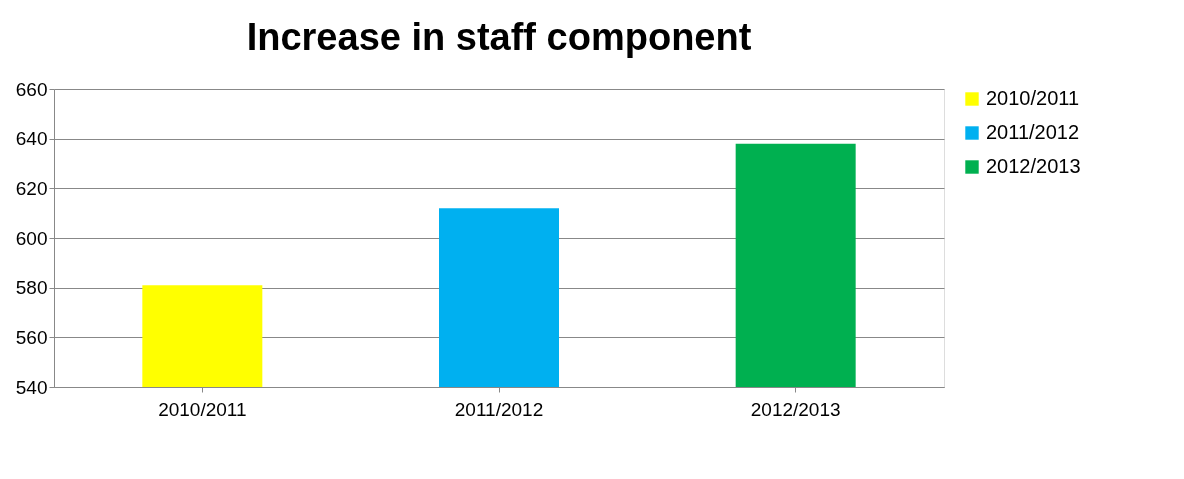 The image size is (1184, 479). Describe the element at coordinates (31, 238) in the screenshot. I see `y-tick-label: 600` at that location.